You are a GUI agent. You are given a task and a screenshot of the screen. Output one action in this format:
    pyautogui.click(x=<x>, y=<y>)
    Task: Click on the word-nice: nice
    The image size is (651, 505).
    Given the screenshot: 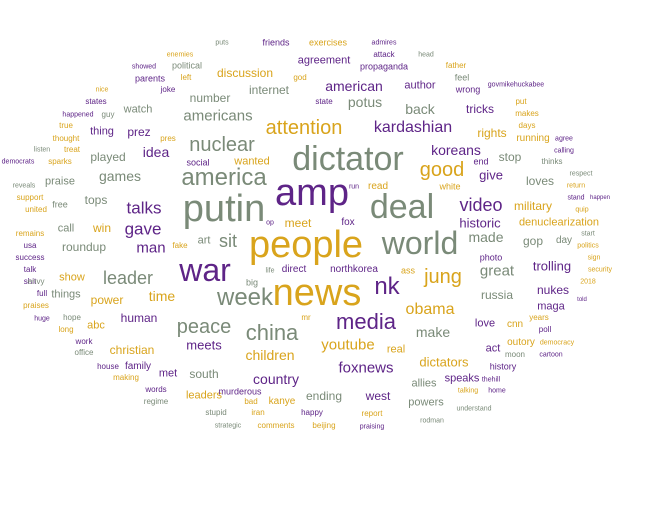 What is the action you would take?
    pyautogui.click(x=102, y=90)
    